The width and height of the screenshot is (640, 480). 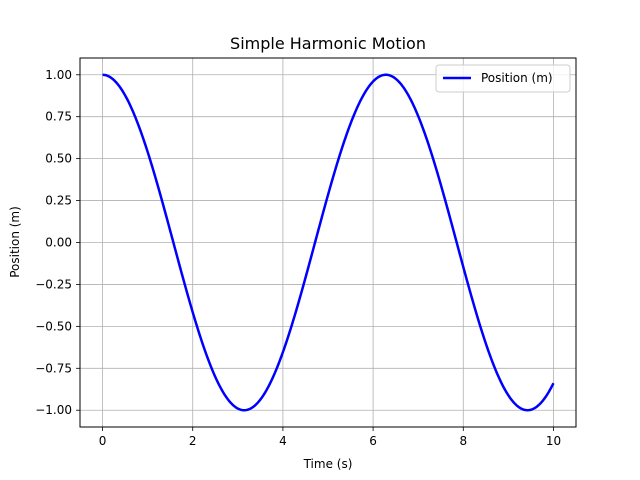 What do you see at coordinates (58, 117) in the screenshot?
I see `y-tick-label: 0.75` at bounding box center [58, 117].